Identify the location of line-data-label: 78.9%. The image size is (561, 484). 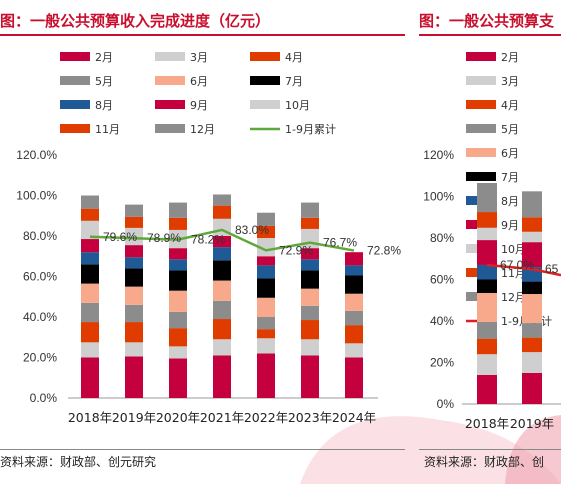
(164, 238).